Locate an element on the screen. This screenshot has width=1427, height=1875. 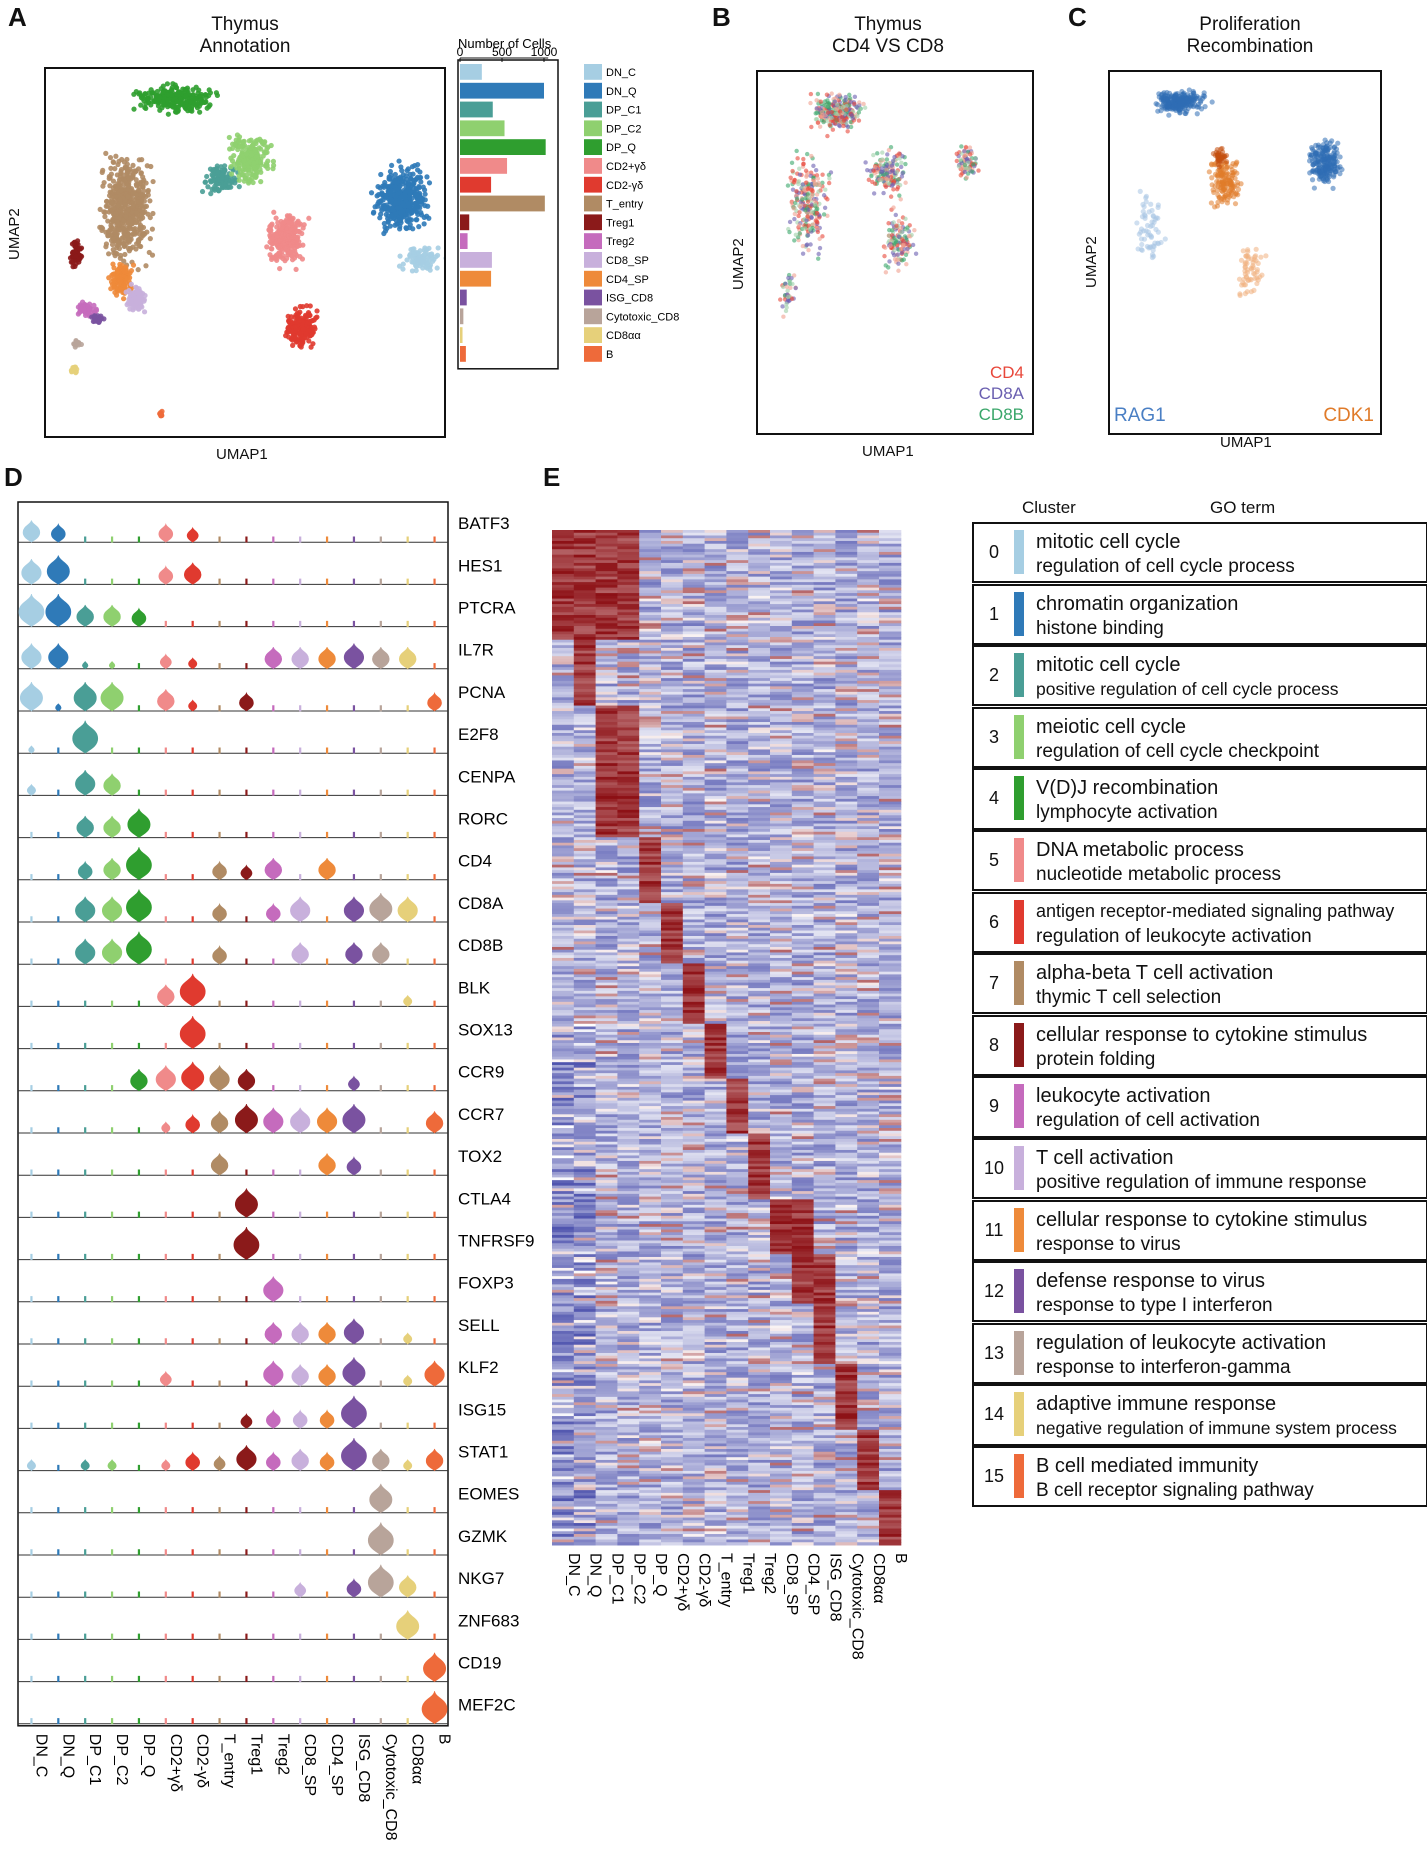
panel-b-title-line2: CD4 VS CD8 is located at coordinates (888, 47).